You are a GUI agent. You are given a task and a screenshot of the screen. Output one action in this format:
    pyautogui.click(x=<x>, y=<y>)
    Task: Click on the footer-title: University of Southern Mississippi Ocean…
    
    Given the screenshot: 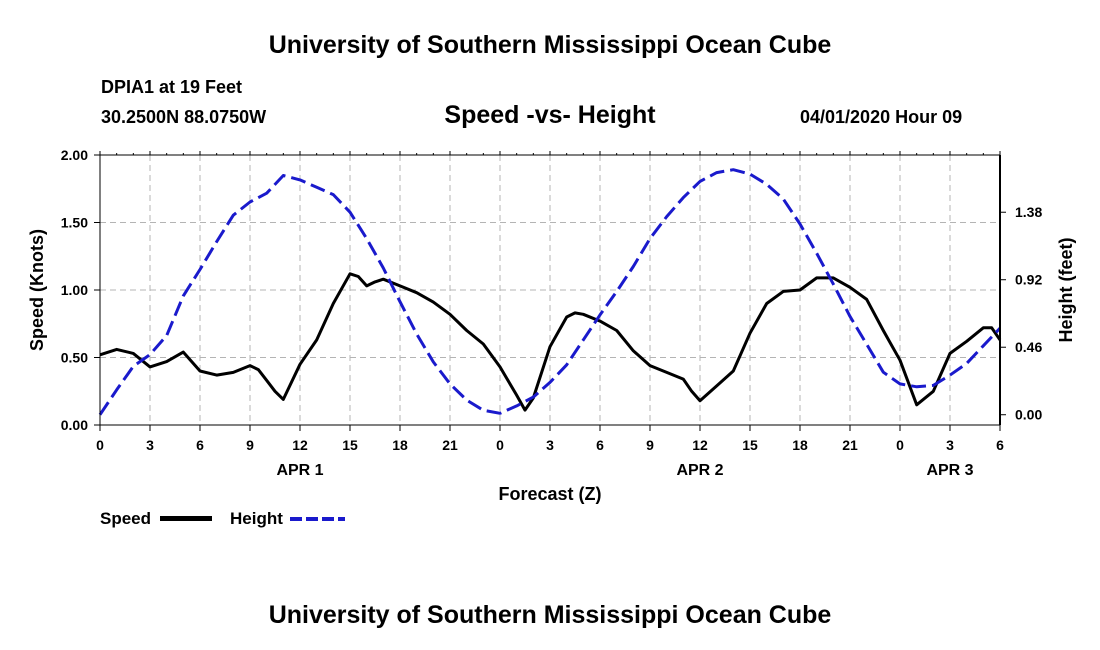 What is the action you would take?
    pyautogui.click(x=550, y=615)
    